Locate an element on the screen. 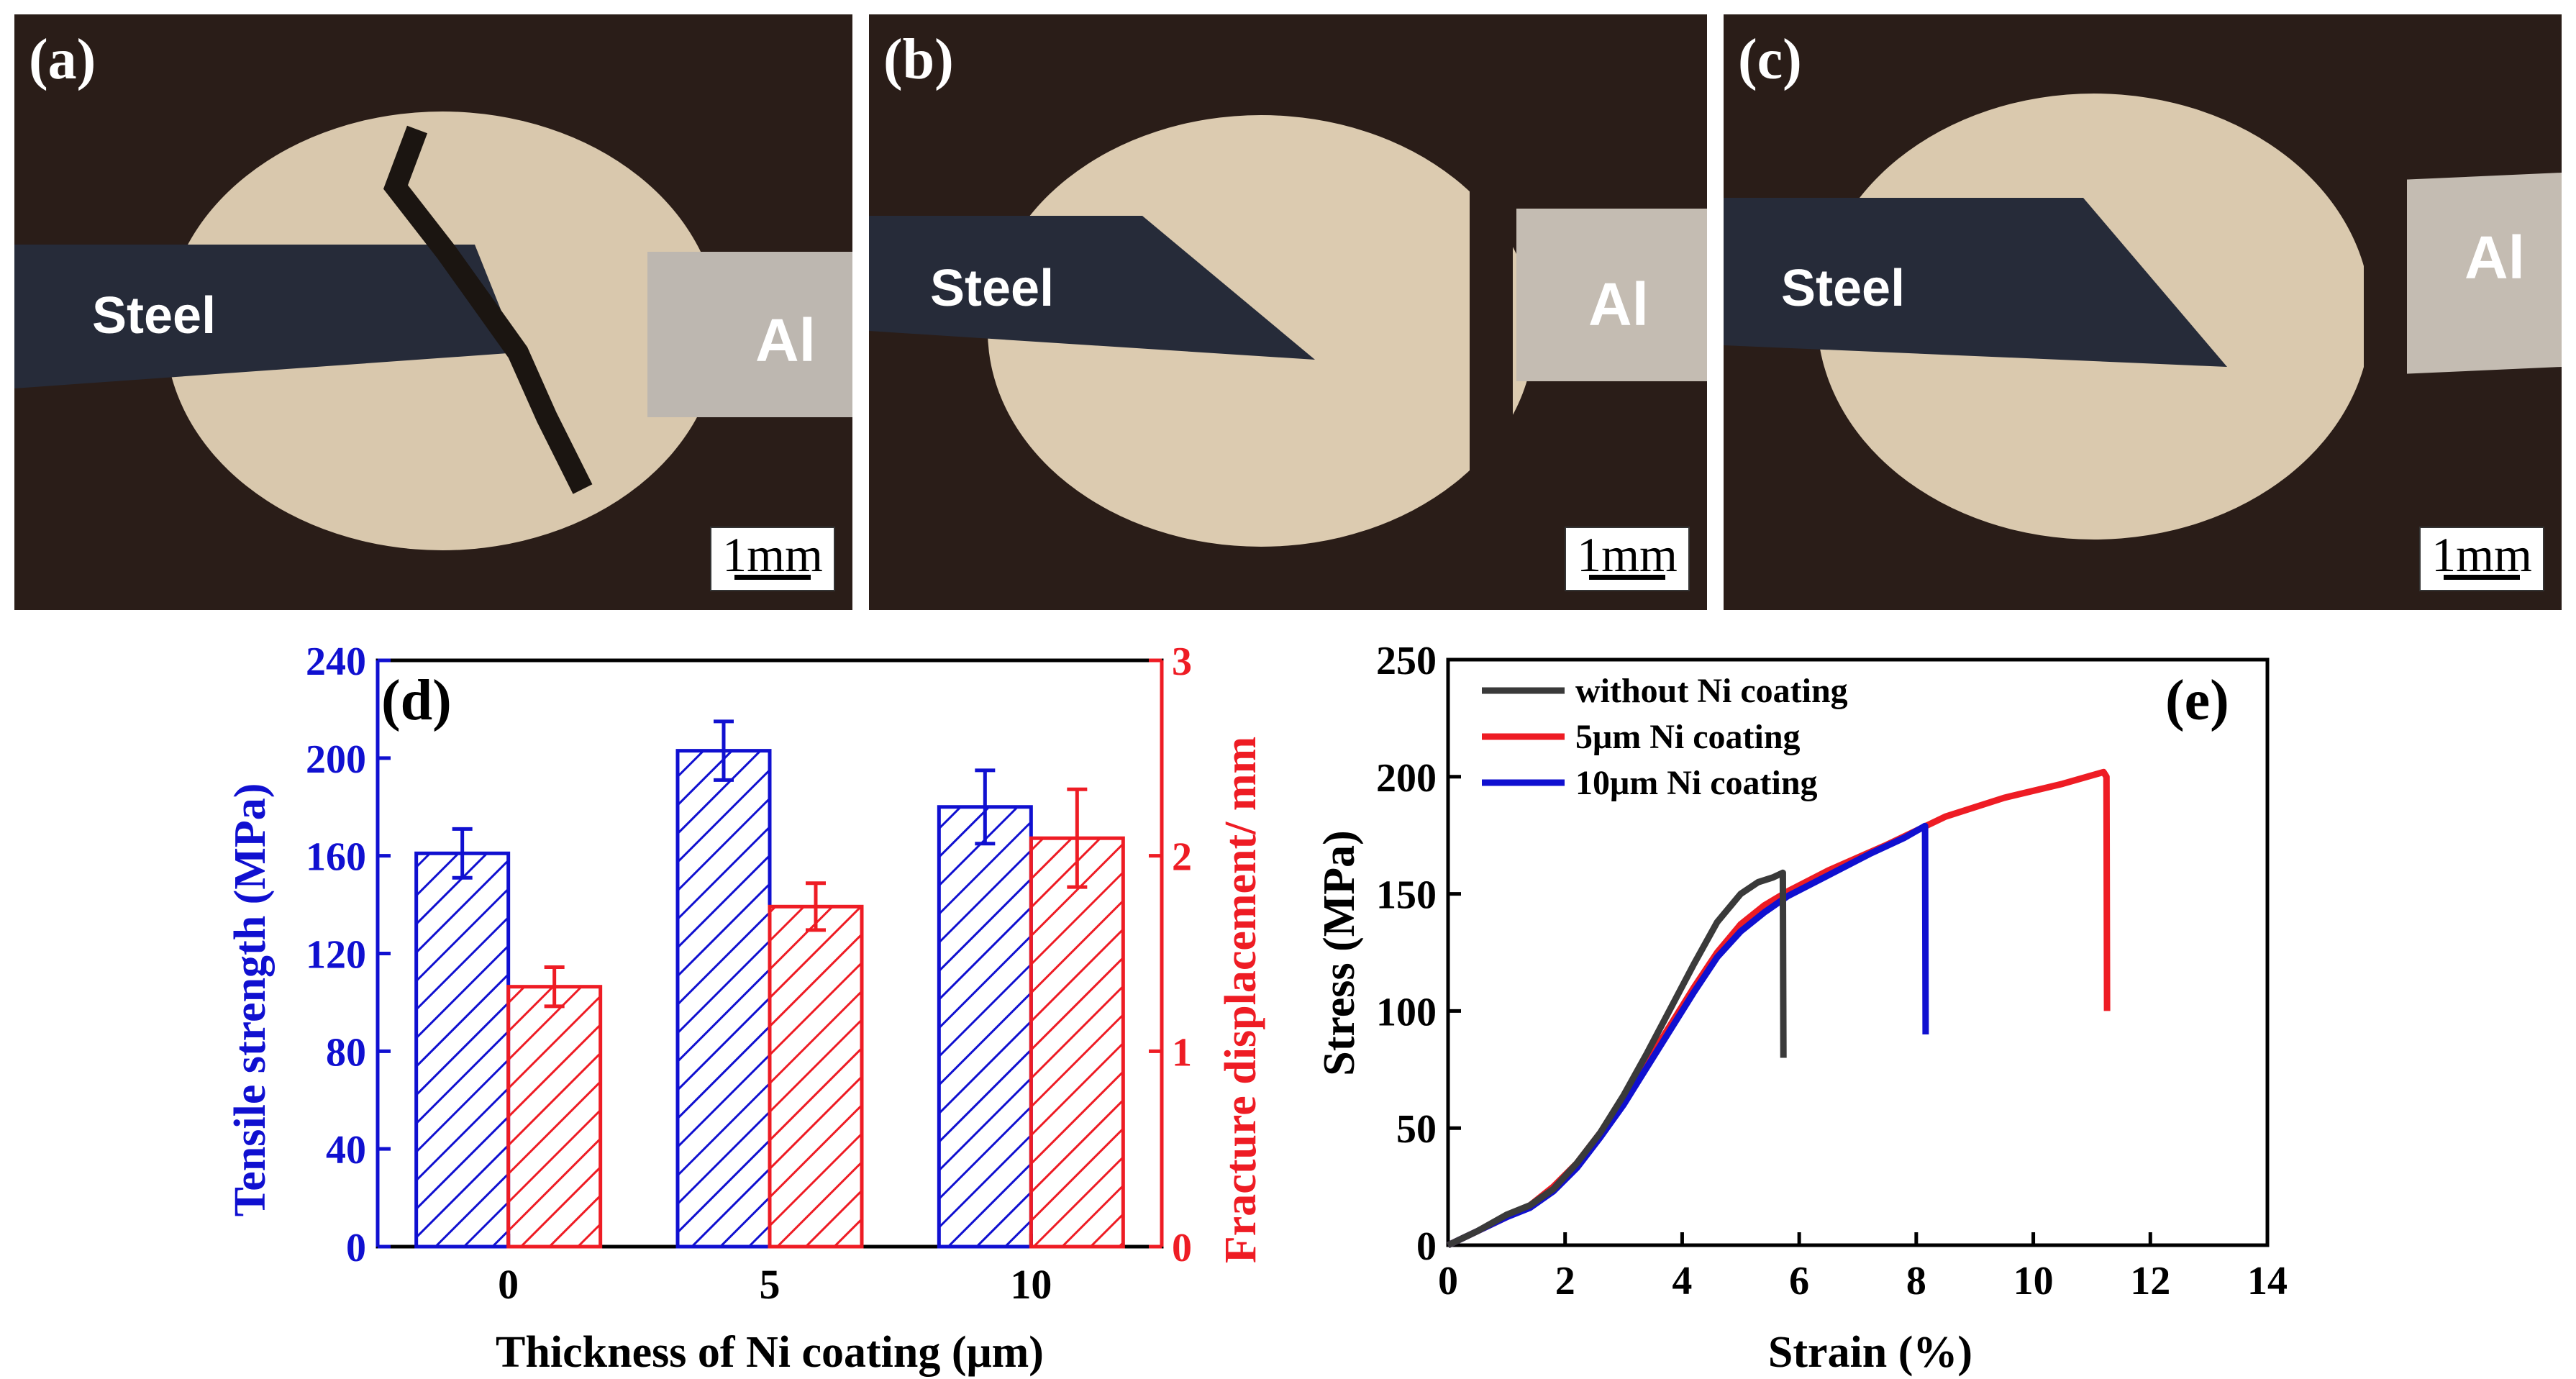  micrograph-c: (c) Steel Al 1mm is located at coordinates (2143, 312).